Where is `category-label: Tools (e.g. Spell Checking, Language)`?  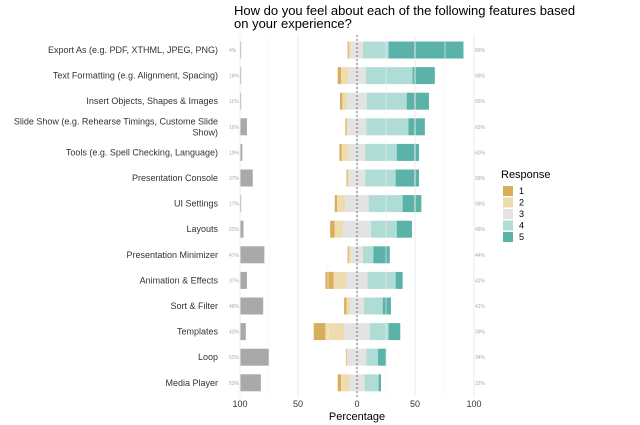
category-label: Tools (e.g. Spell Checking, Language) is located at coordinates (142, 152).